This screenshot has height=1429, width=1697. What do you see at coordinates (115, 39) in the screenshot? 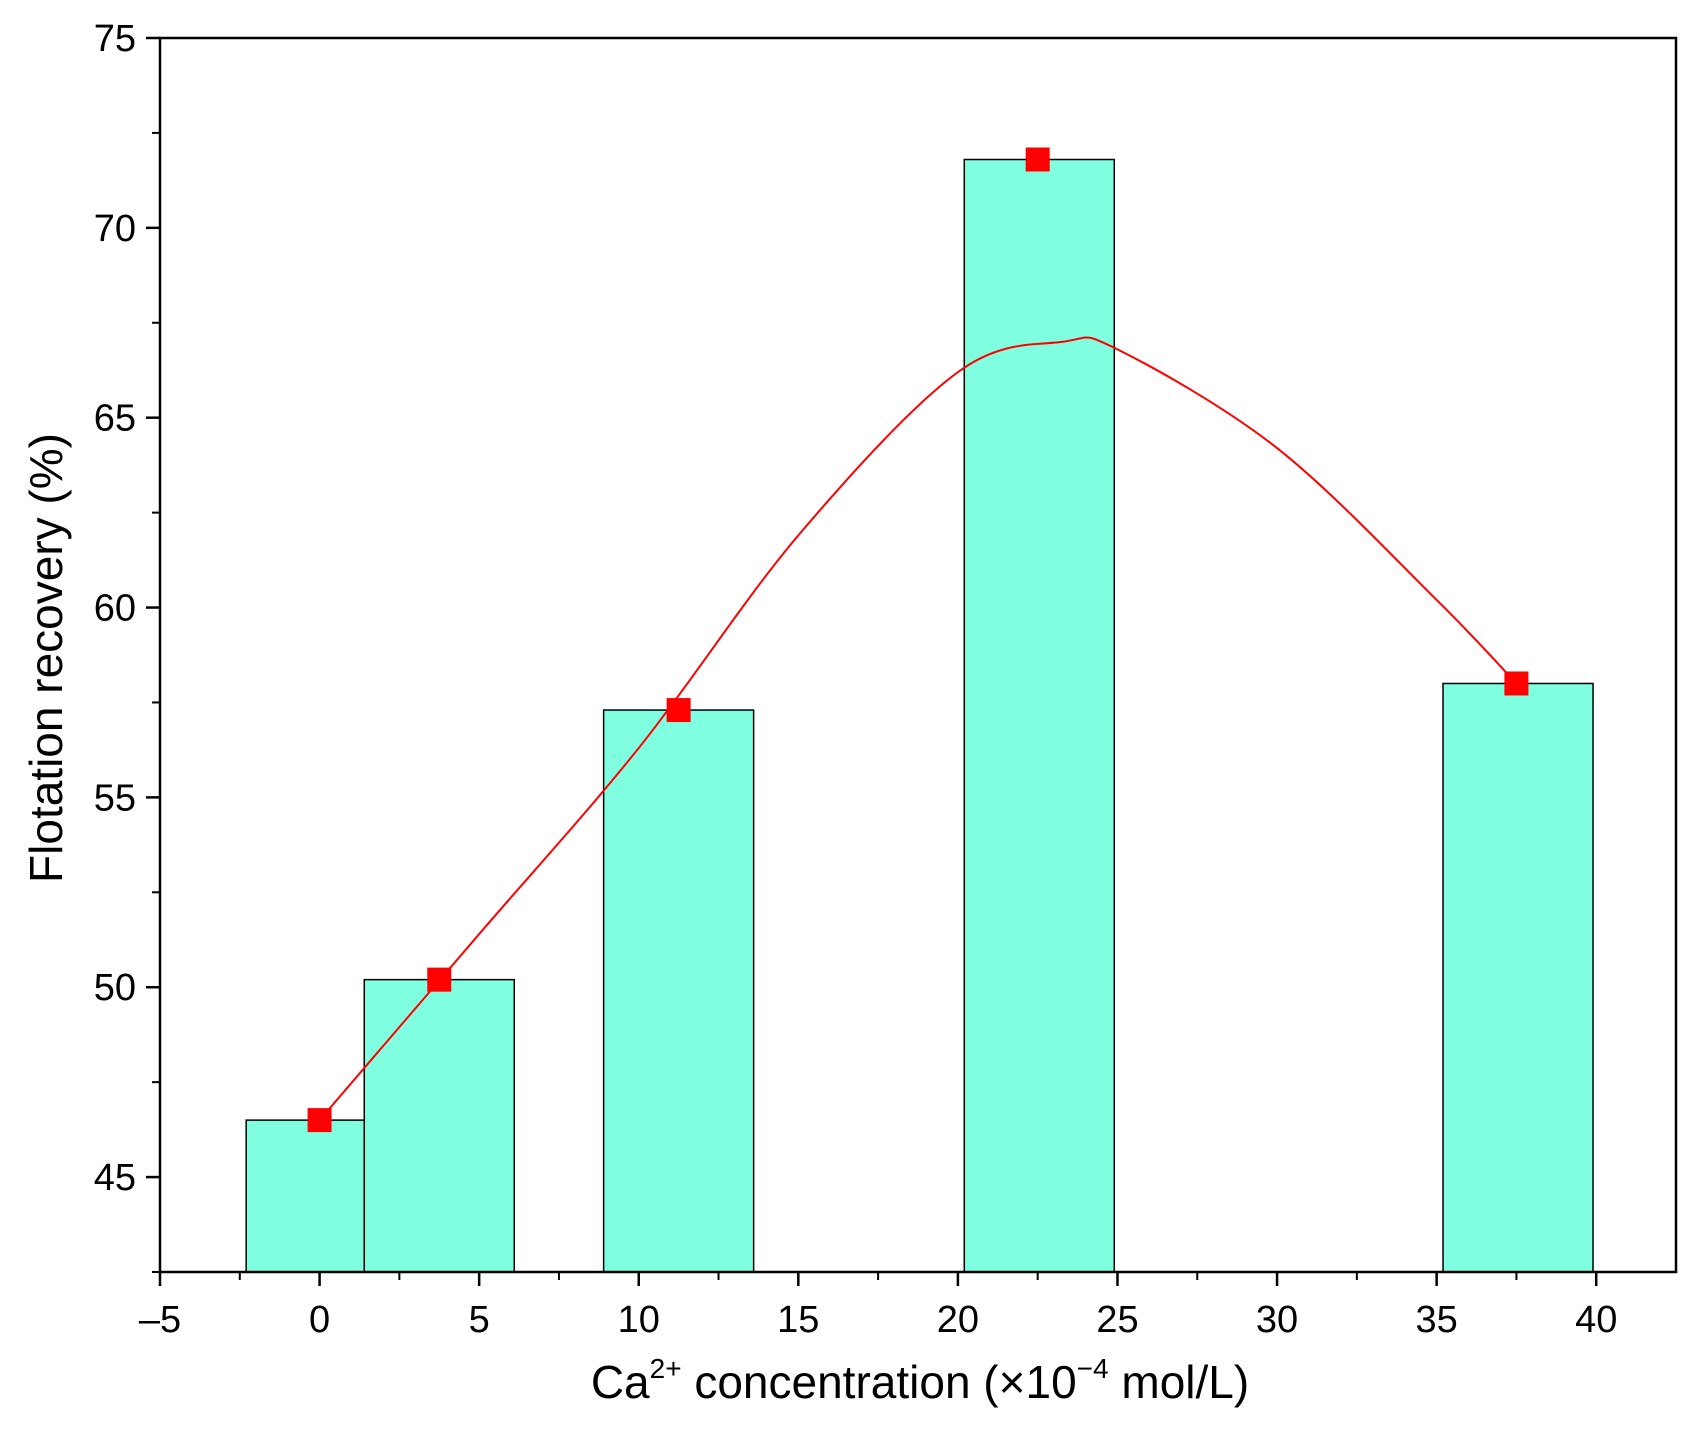
I see `y-tick-label: 75` at bounding box center [115, 39].